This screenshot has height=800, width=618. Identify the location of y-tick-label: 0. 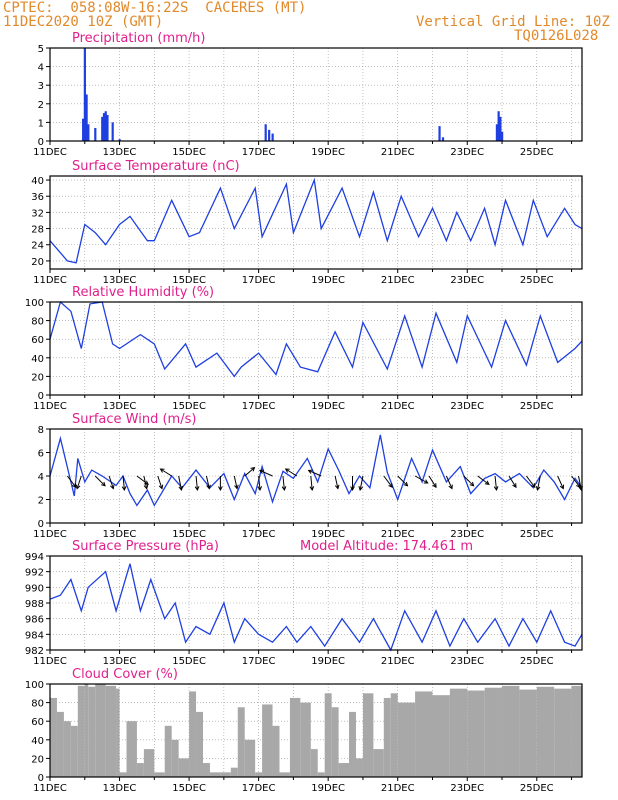
(41, 142).